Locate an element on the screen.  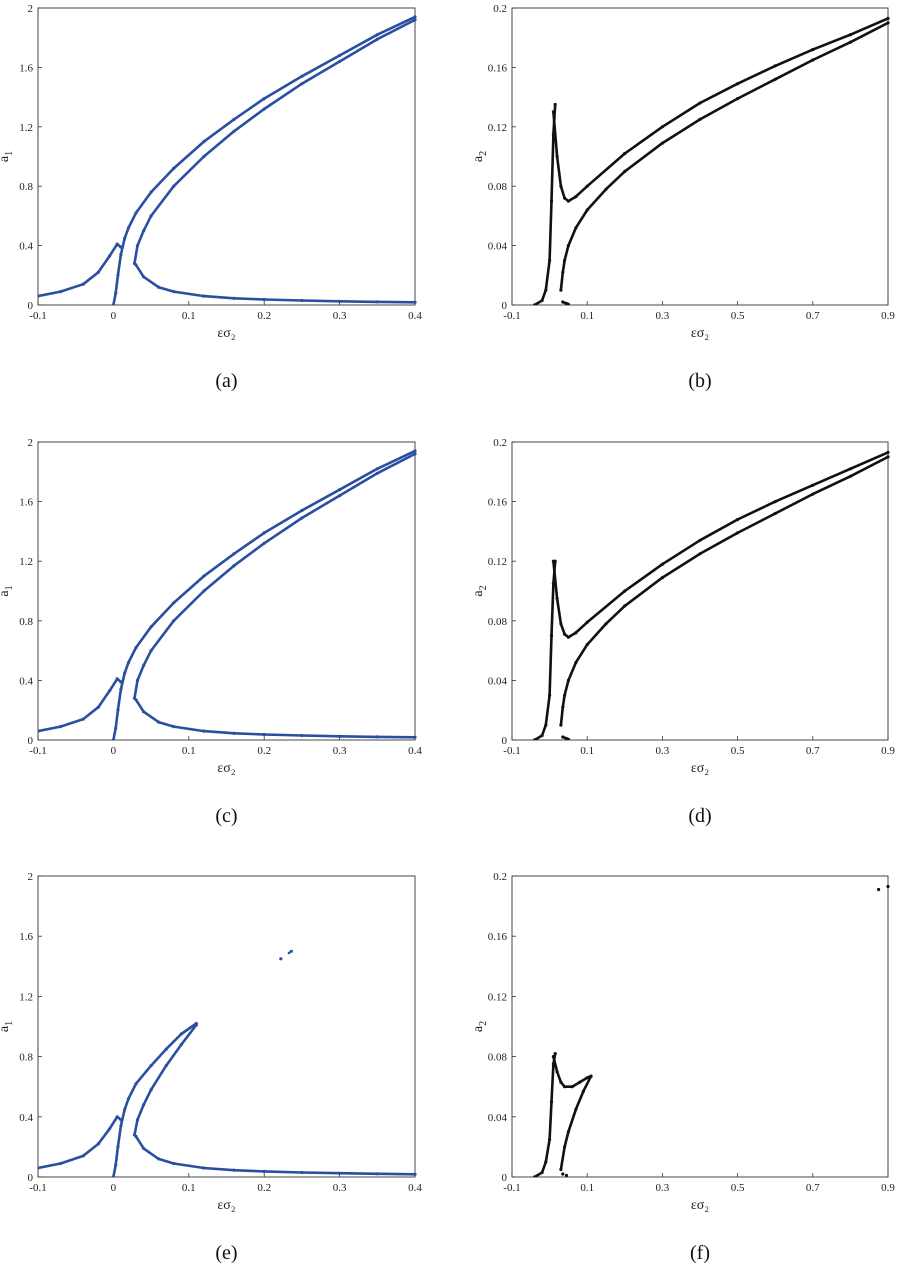
x-tick-label: -0.1 is located at coordinates (511, 1188).